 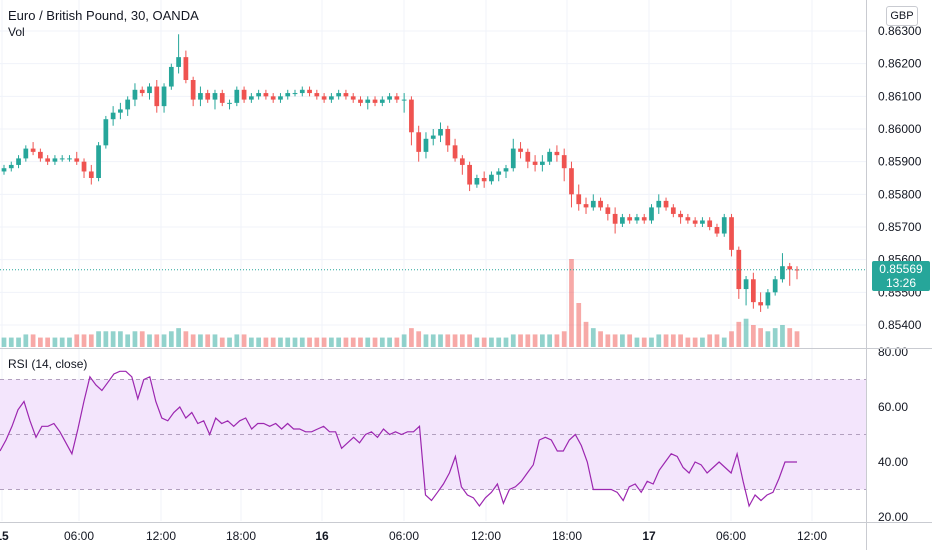 What do you see at coordinates (902, 16) in the screenshot?
I see `currency-button: GBP` at bounding box center [902, 16].